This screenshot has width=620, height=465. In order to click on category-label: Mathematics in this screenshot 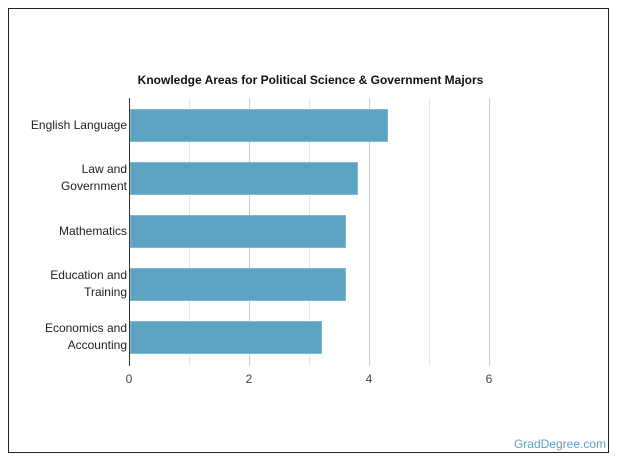, I will do `click(92, 230)`.